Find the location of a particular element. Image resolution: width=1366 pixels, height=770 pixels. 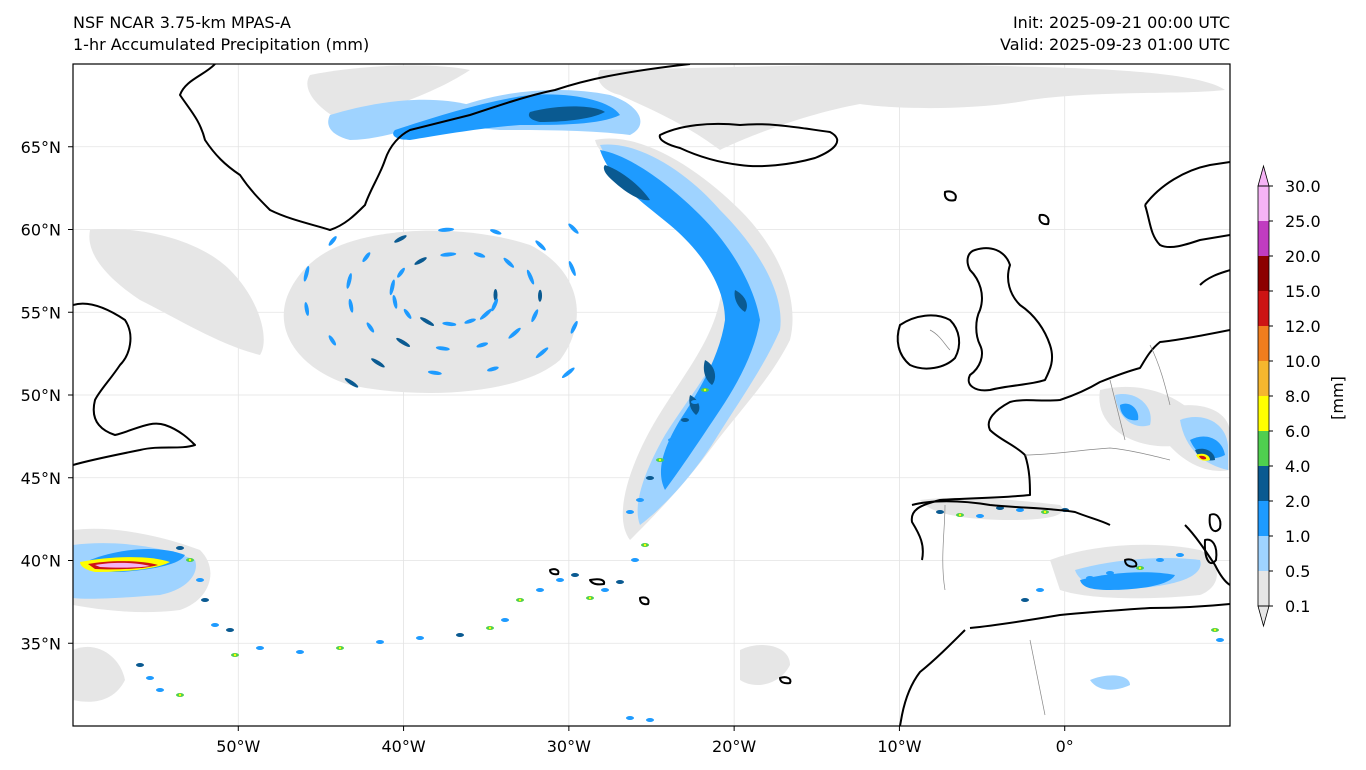

colorbar-tick-label: 4.0 is located at coordinates (1297, 466).